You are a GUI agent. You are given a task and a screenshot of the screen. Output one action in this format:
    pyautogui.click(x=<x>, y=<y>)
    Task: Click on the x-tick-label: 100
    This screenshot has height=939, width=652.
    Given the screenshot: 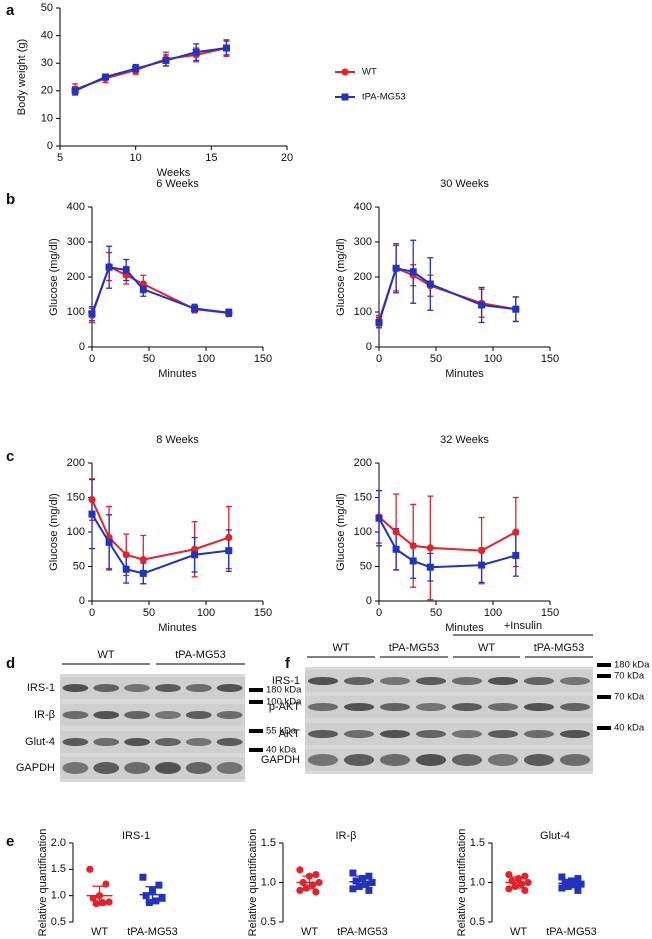 What is the action you would take?
    pyautogui.click(x=493, y=359)
    